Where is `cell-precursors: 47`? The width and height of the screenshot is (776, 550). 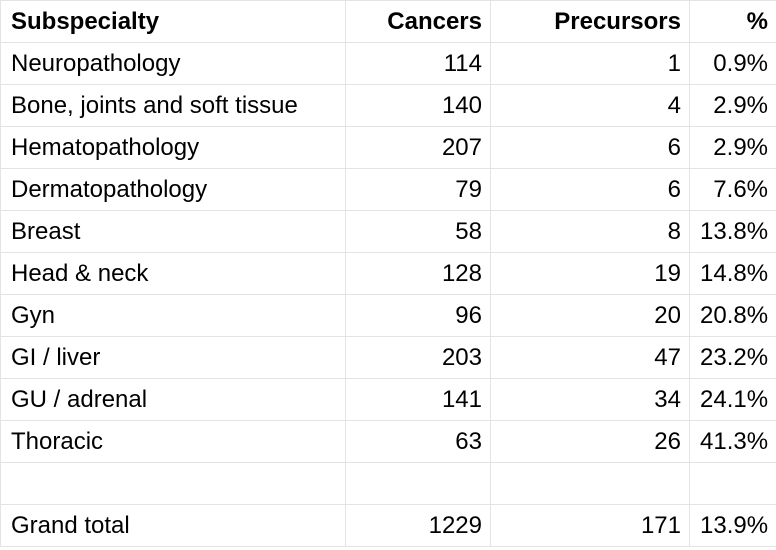
cell-precursors: 47 is located at coordinates (590, 357).